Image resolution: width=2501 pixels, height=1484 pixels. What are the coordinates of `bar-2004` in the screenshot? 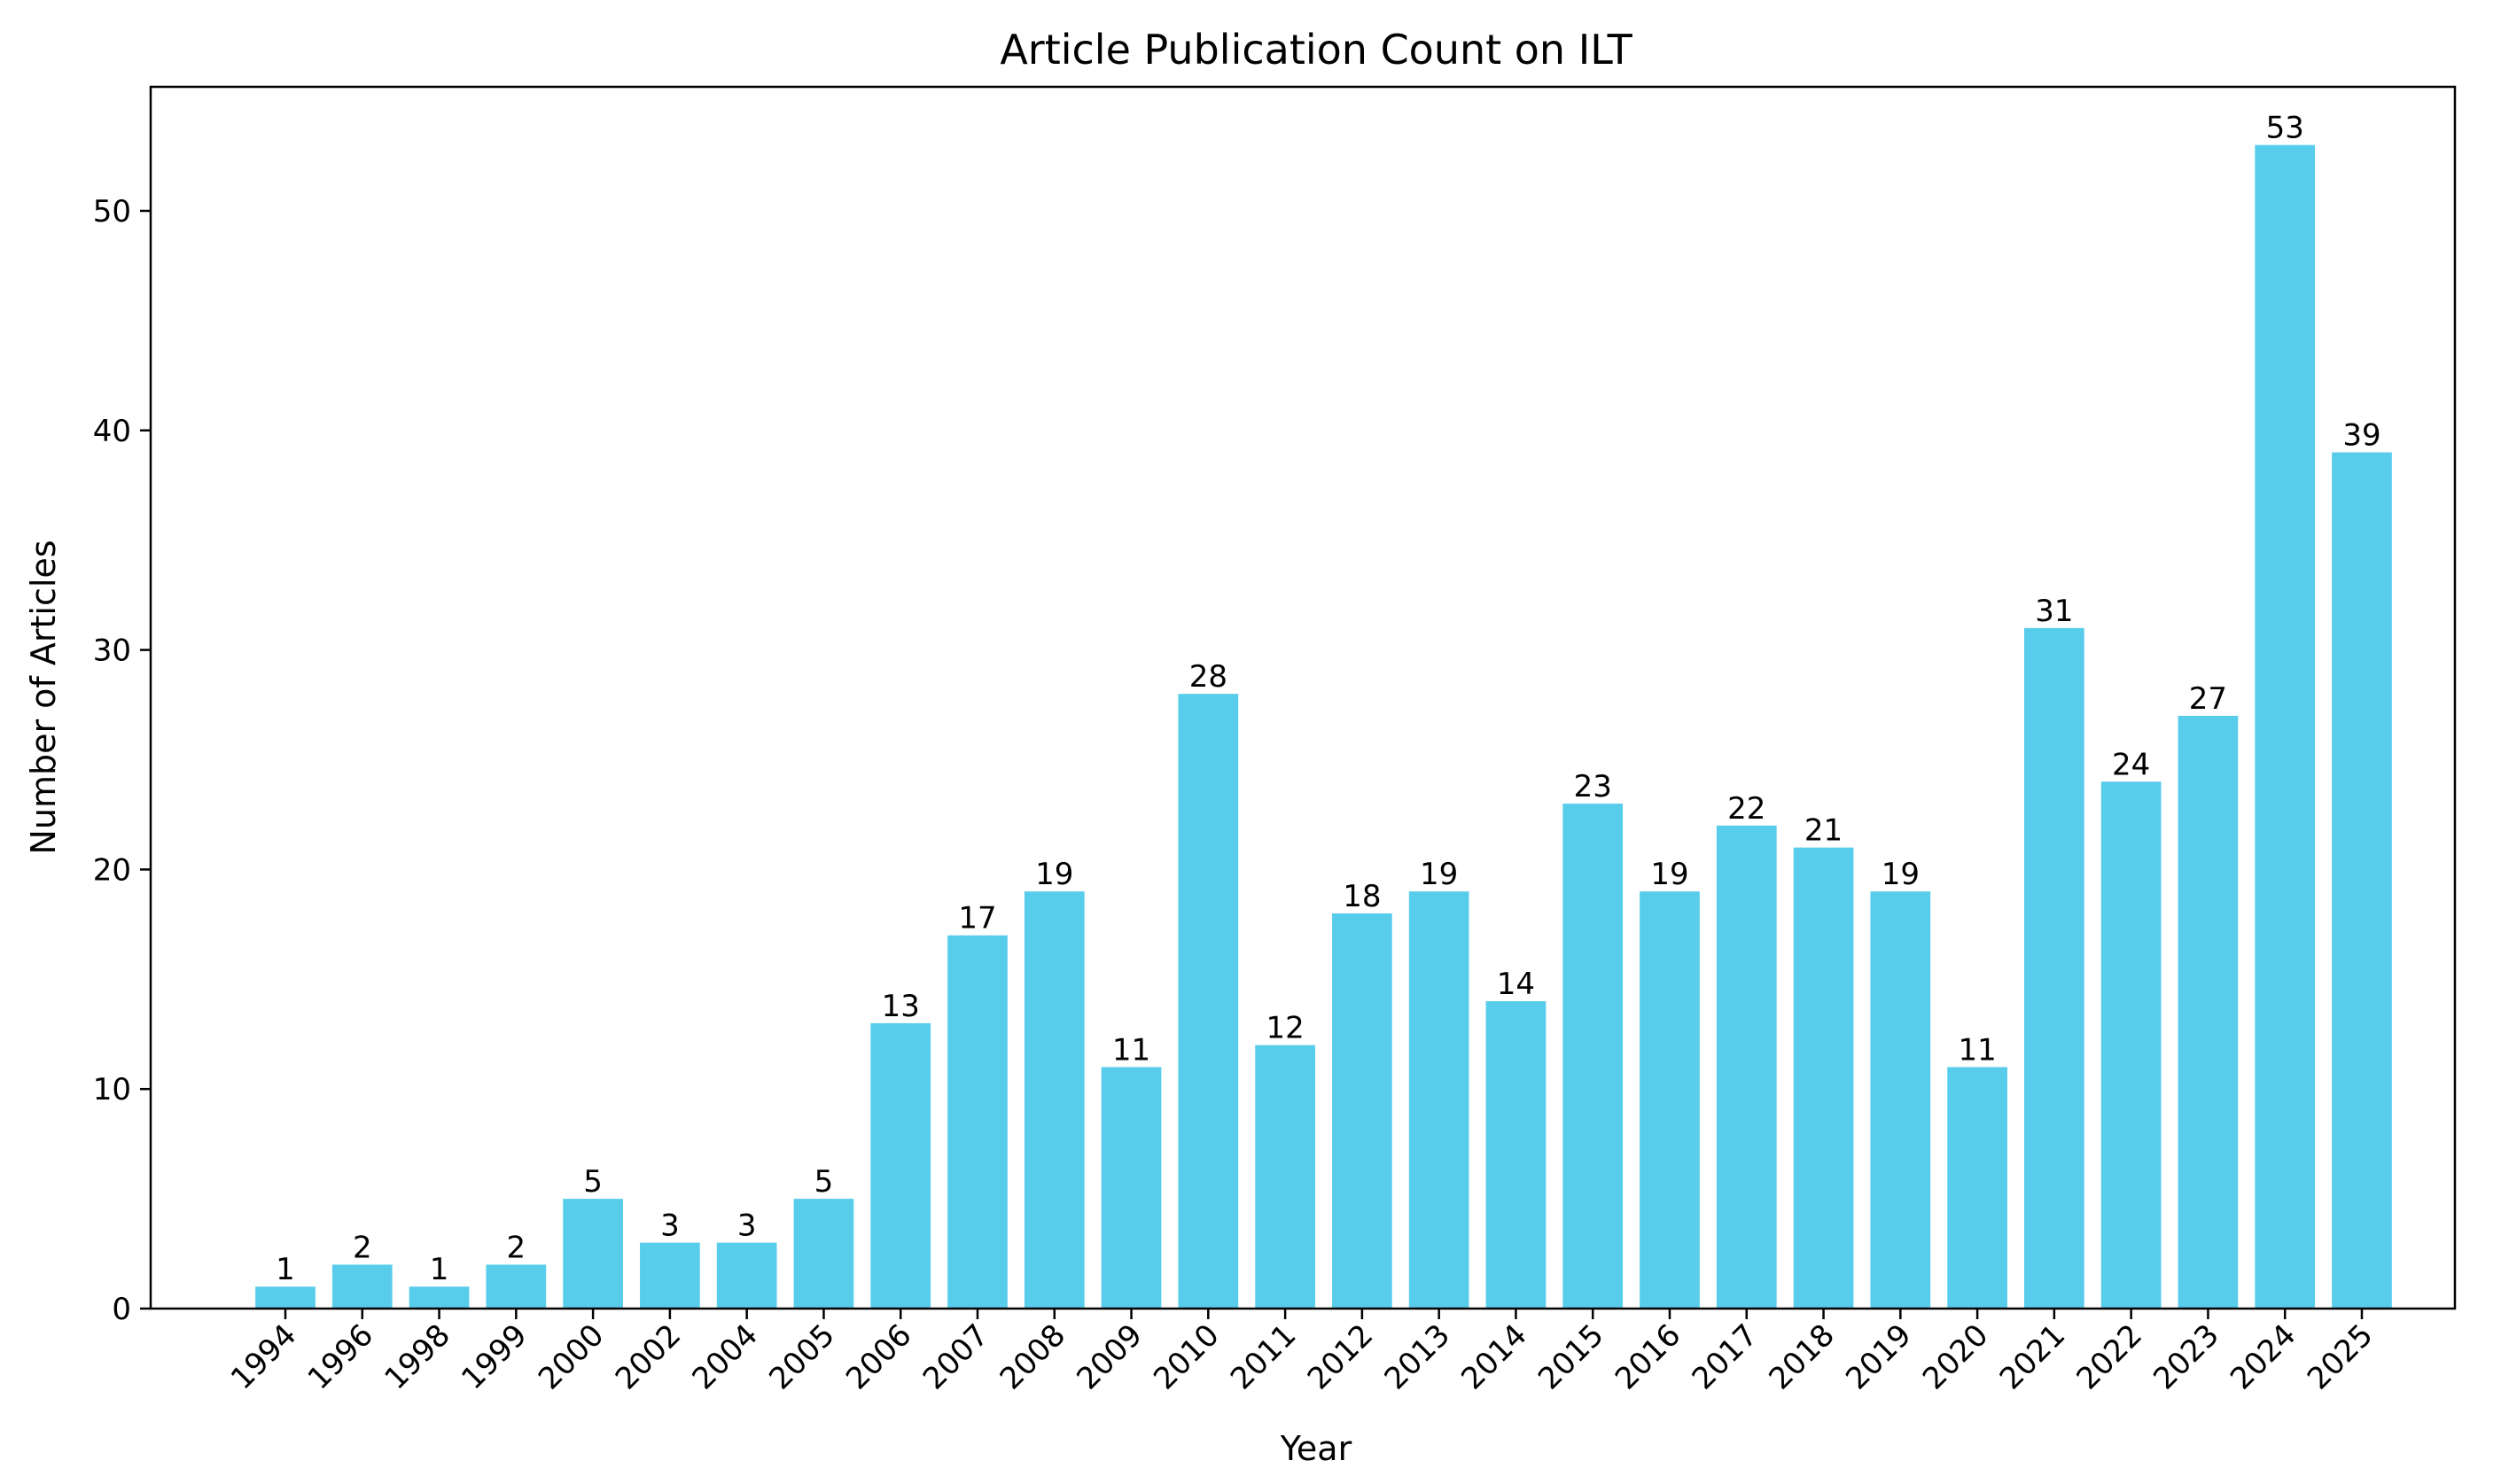 It's located at (747, 1275).